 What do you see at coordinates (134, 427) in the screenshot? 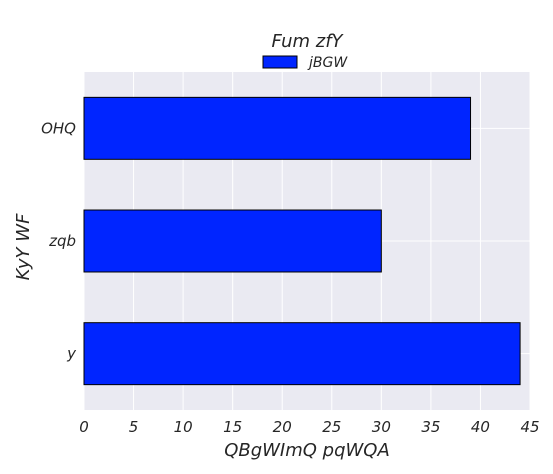
I see `x-tick-label: 5` at bounding box center [134, 427].